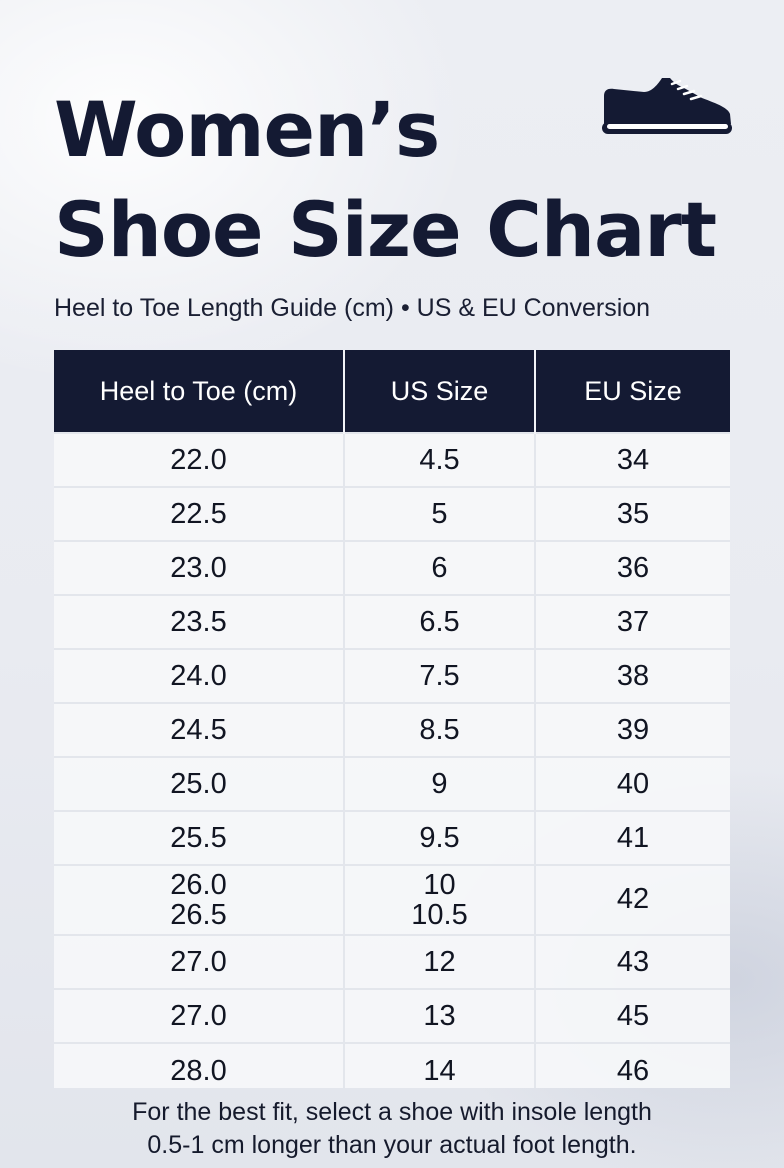  I want to click on title-line-1: Women’s, so click(247, 129).